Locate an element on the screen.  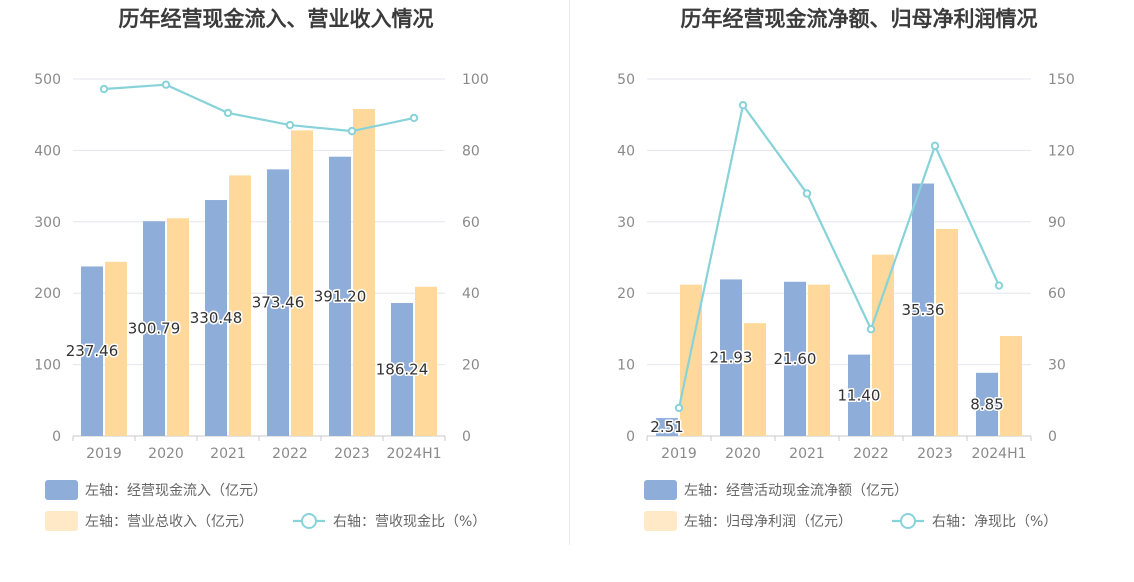
y-right-tick-label: 120 is located at coordinates (1061, 151).